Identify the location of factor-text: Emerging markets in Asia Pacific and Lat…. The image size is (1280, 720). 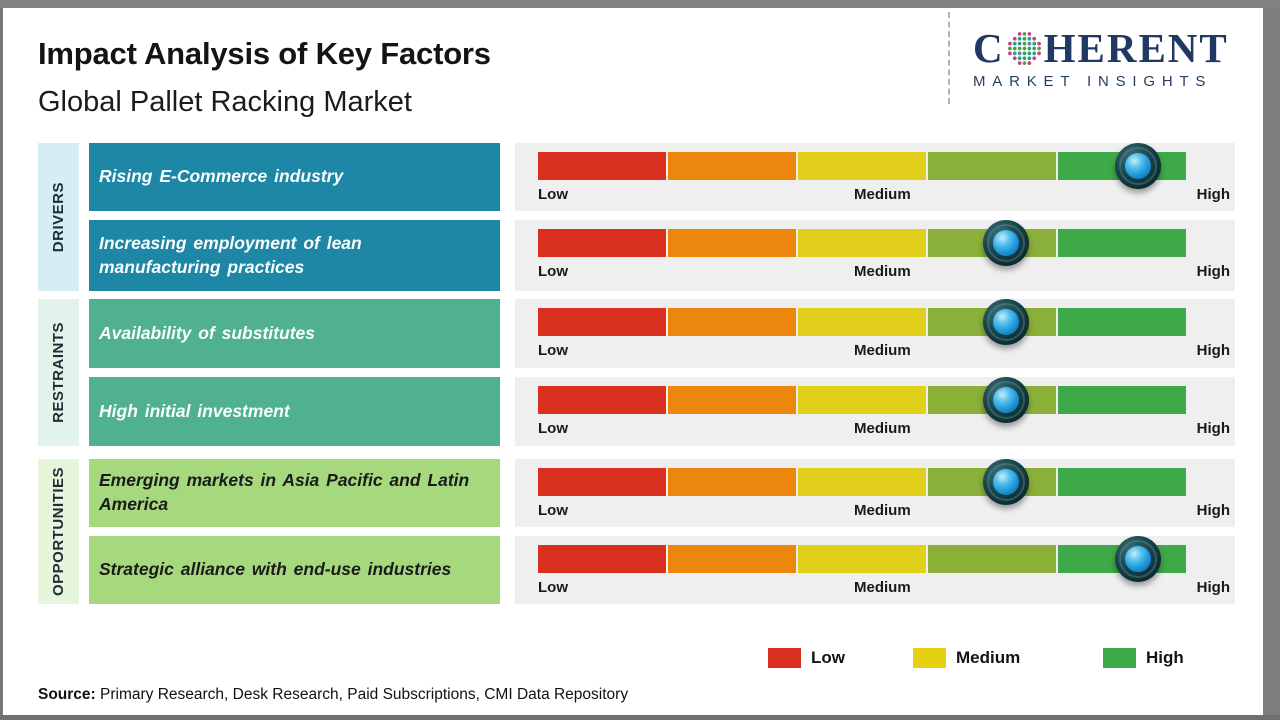
(284, 492).